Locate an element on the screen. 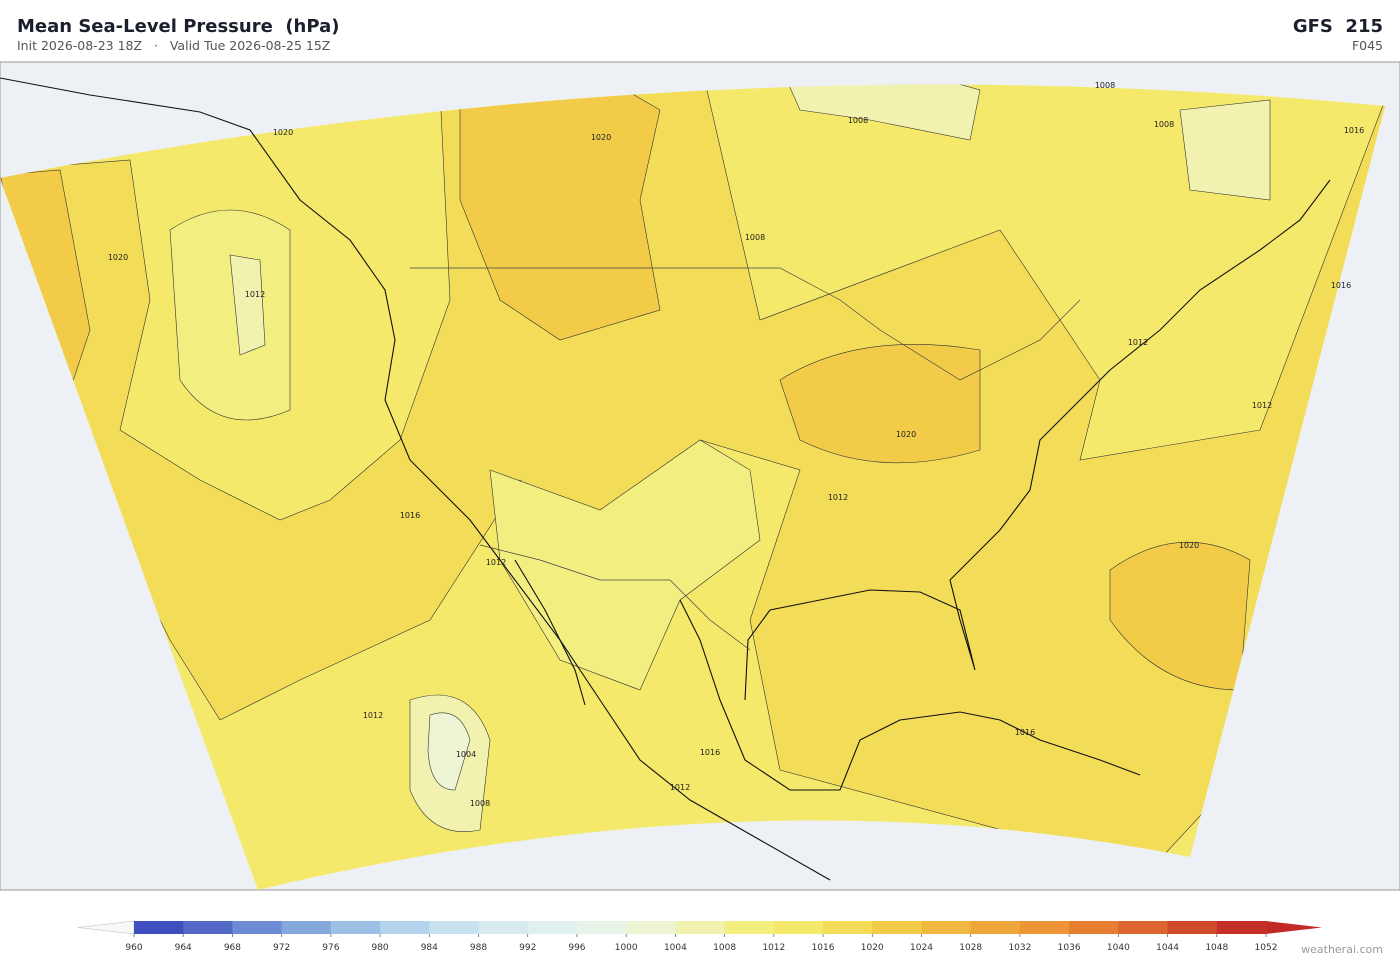 The width and height of the screenshot is (1400, 964). colorbar-tick-label: 1004 is located at coordinates (675, 948).